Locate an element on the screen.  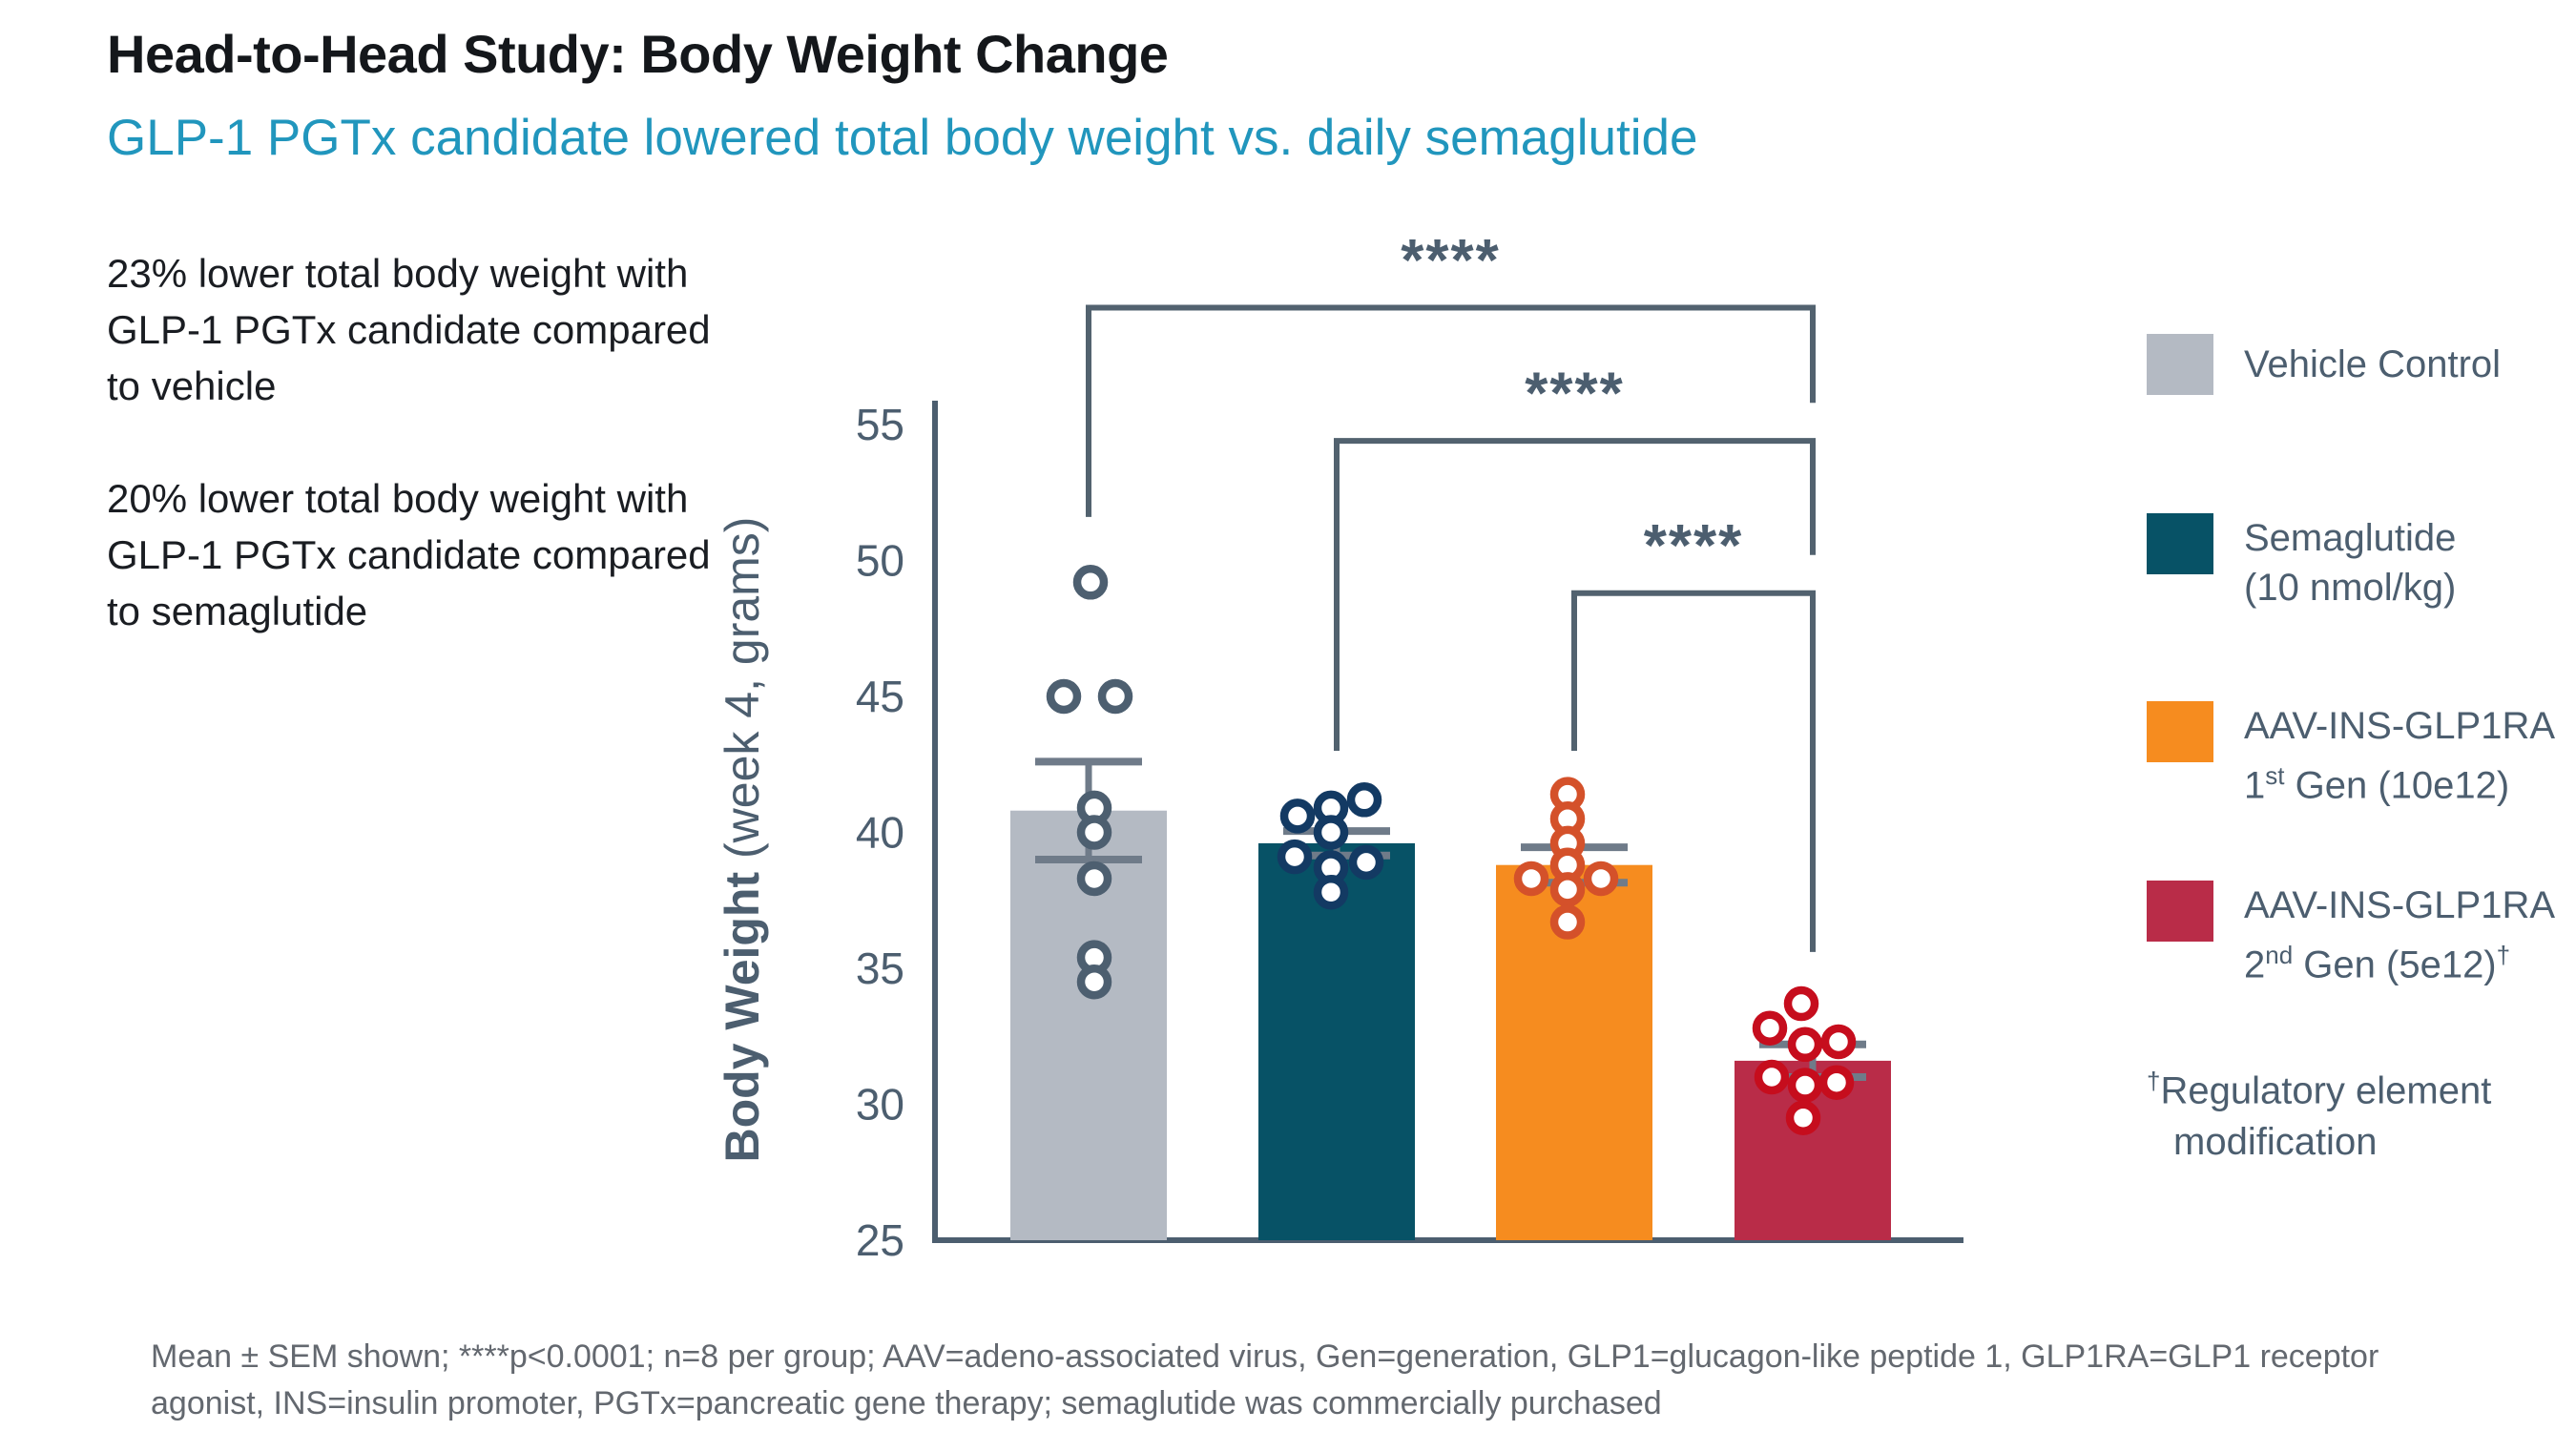
dagger-symbol: † is located at coordinates (2154, 1081).